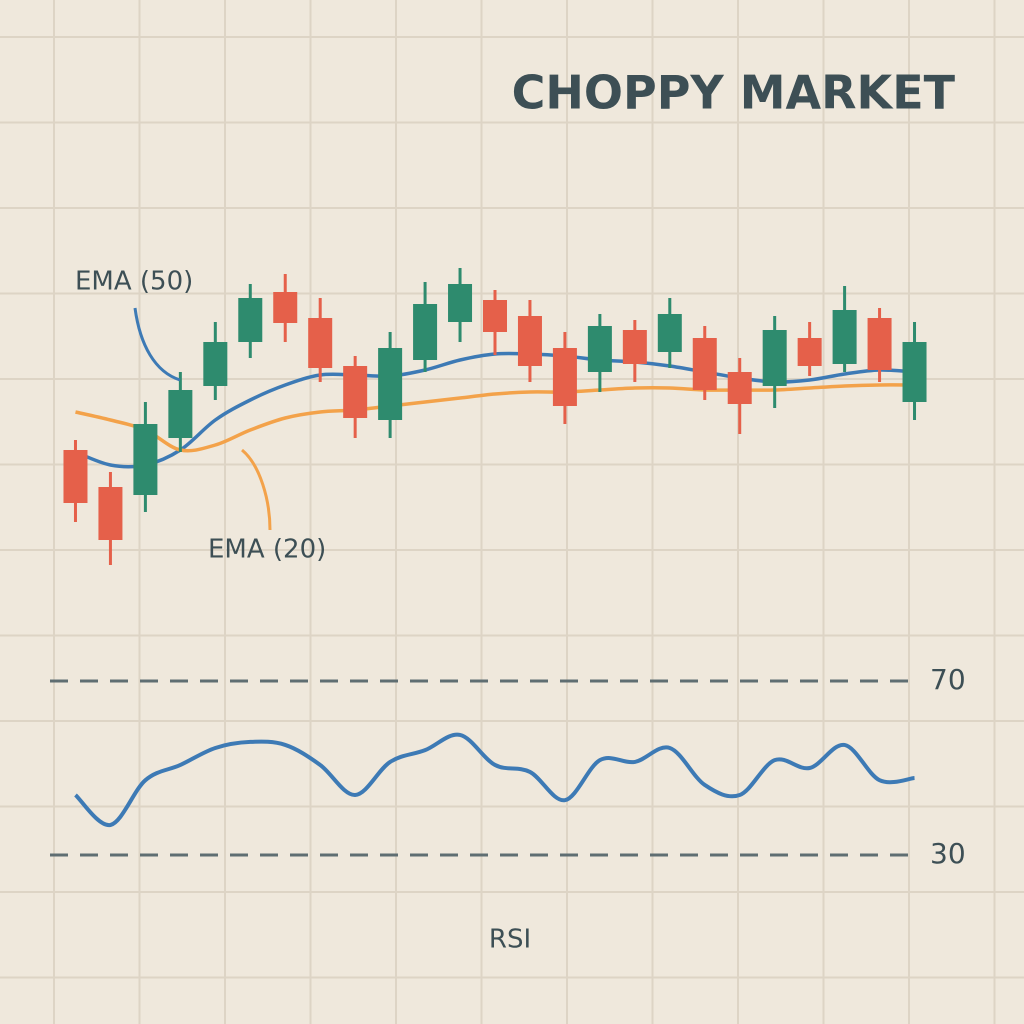  I want to click on x-axis-label: RSI, so click(510, 940).